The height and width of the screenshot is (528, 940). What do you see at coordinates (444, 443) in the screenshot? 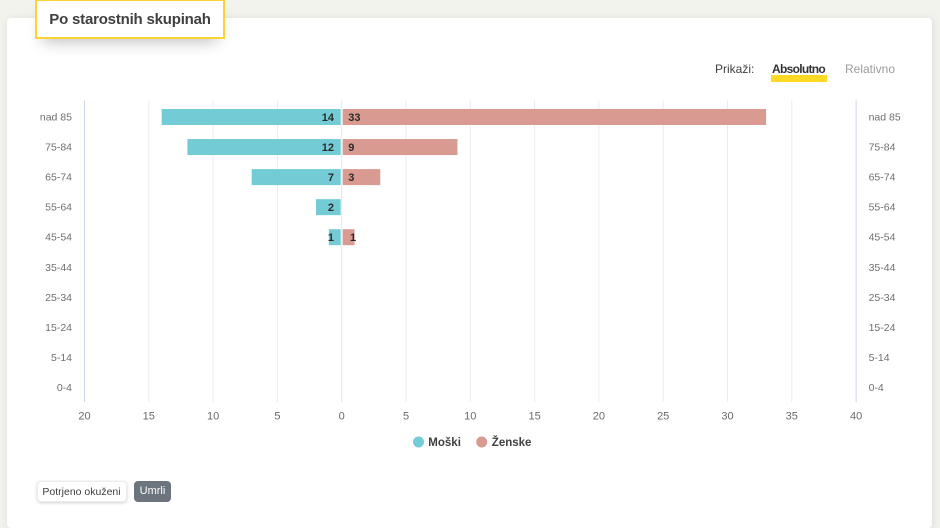
I see `svg-text: Moški` at bounding box center [444, 443].